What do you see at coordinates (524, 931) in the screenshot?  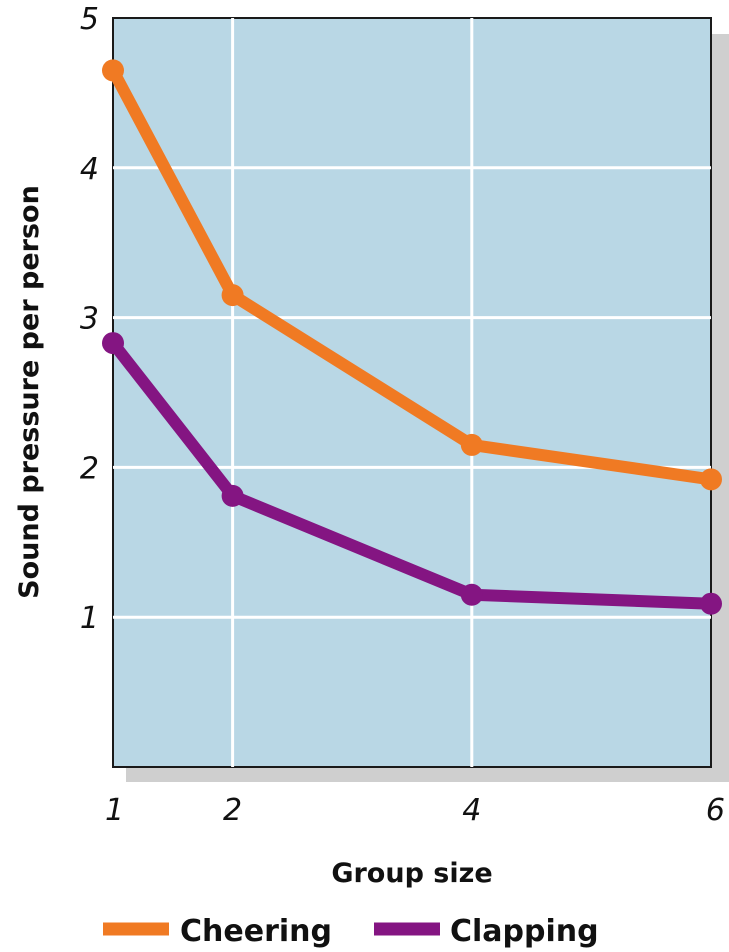 I see `legend-label-clapping: Clapping` at bounding box center [524, 931].